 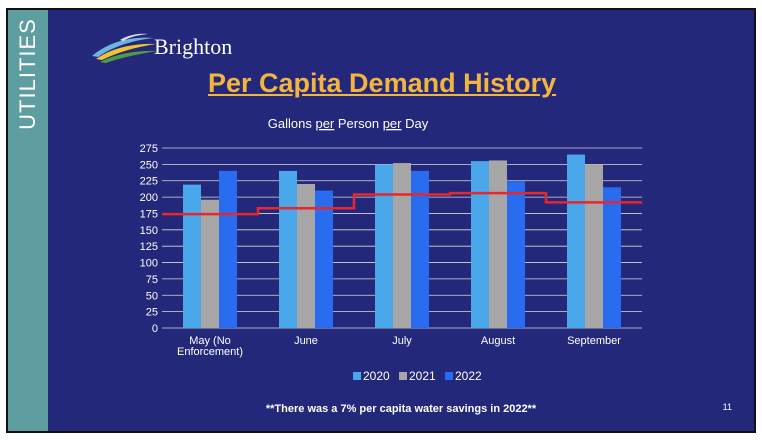 I want to click on y-tick-label: 175, so click(x=149, y=214).